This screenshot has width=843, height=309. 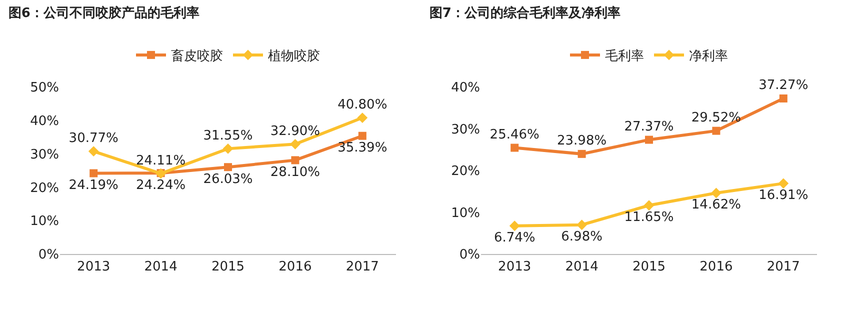 I want to click on legend-label: 毛利率, so click(x=624, y=56).